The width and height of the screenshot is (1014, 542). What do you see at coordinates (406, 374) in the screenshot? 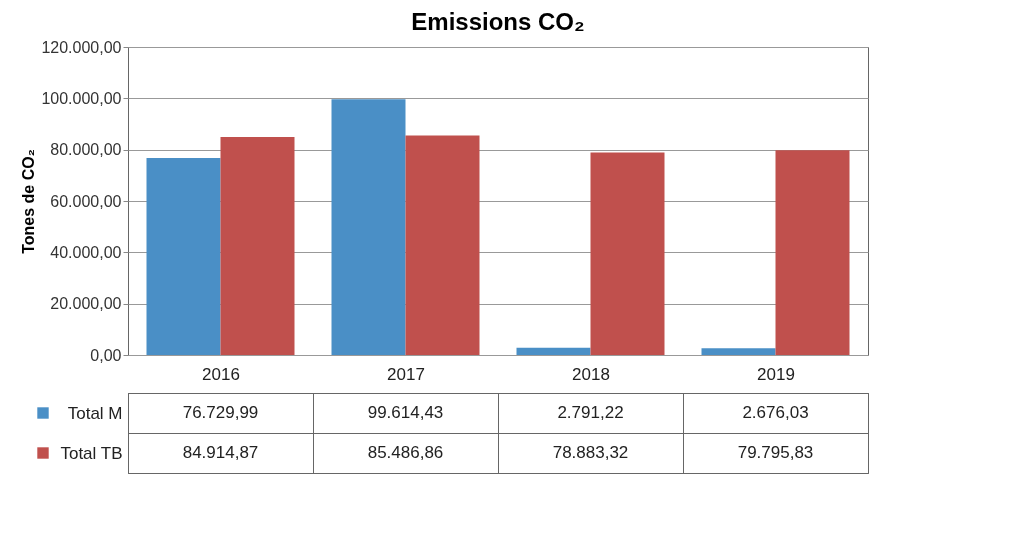
I see `x-tick-label: 2017` at bounding box center [406, 374].